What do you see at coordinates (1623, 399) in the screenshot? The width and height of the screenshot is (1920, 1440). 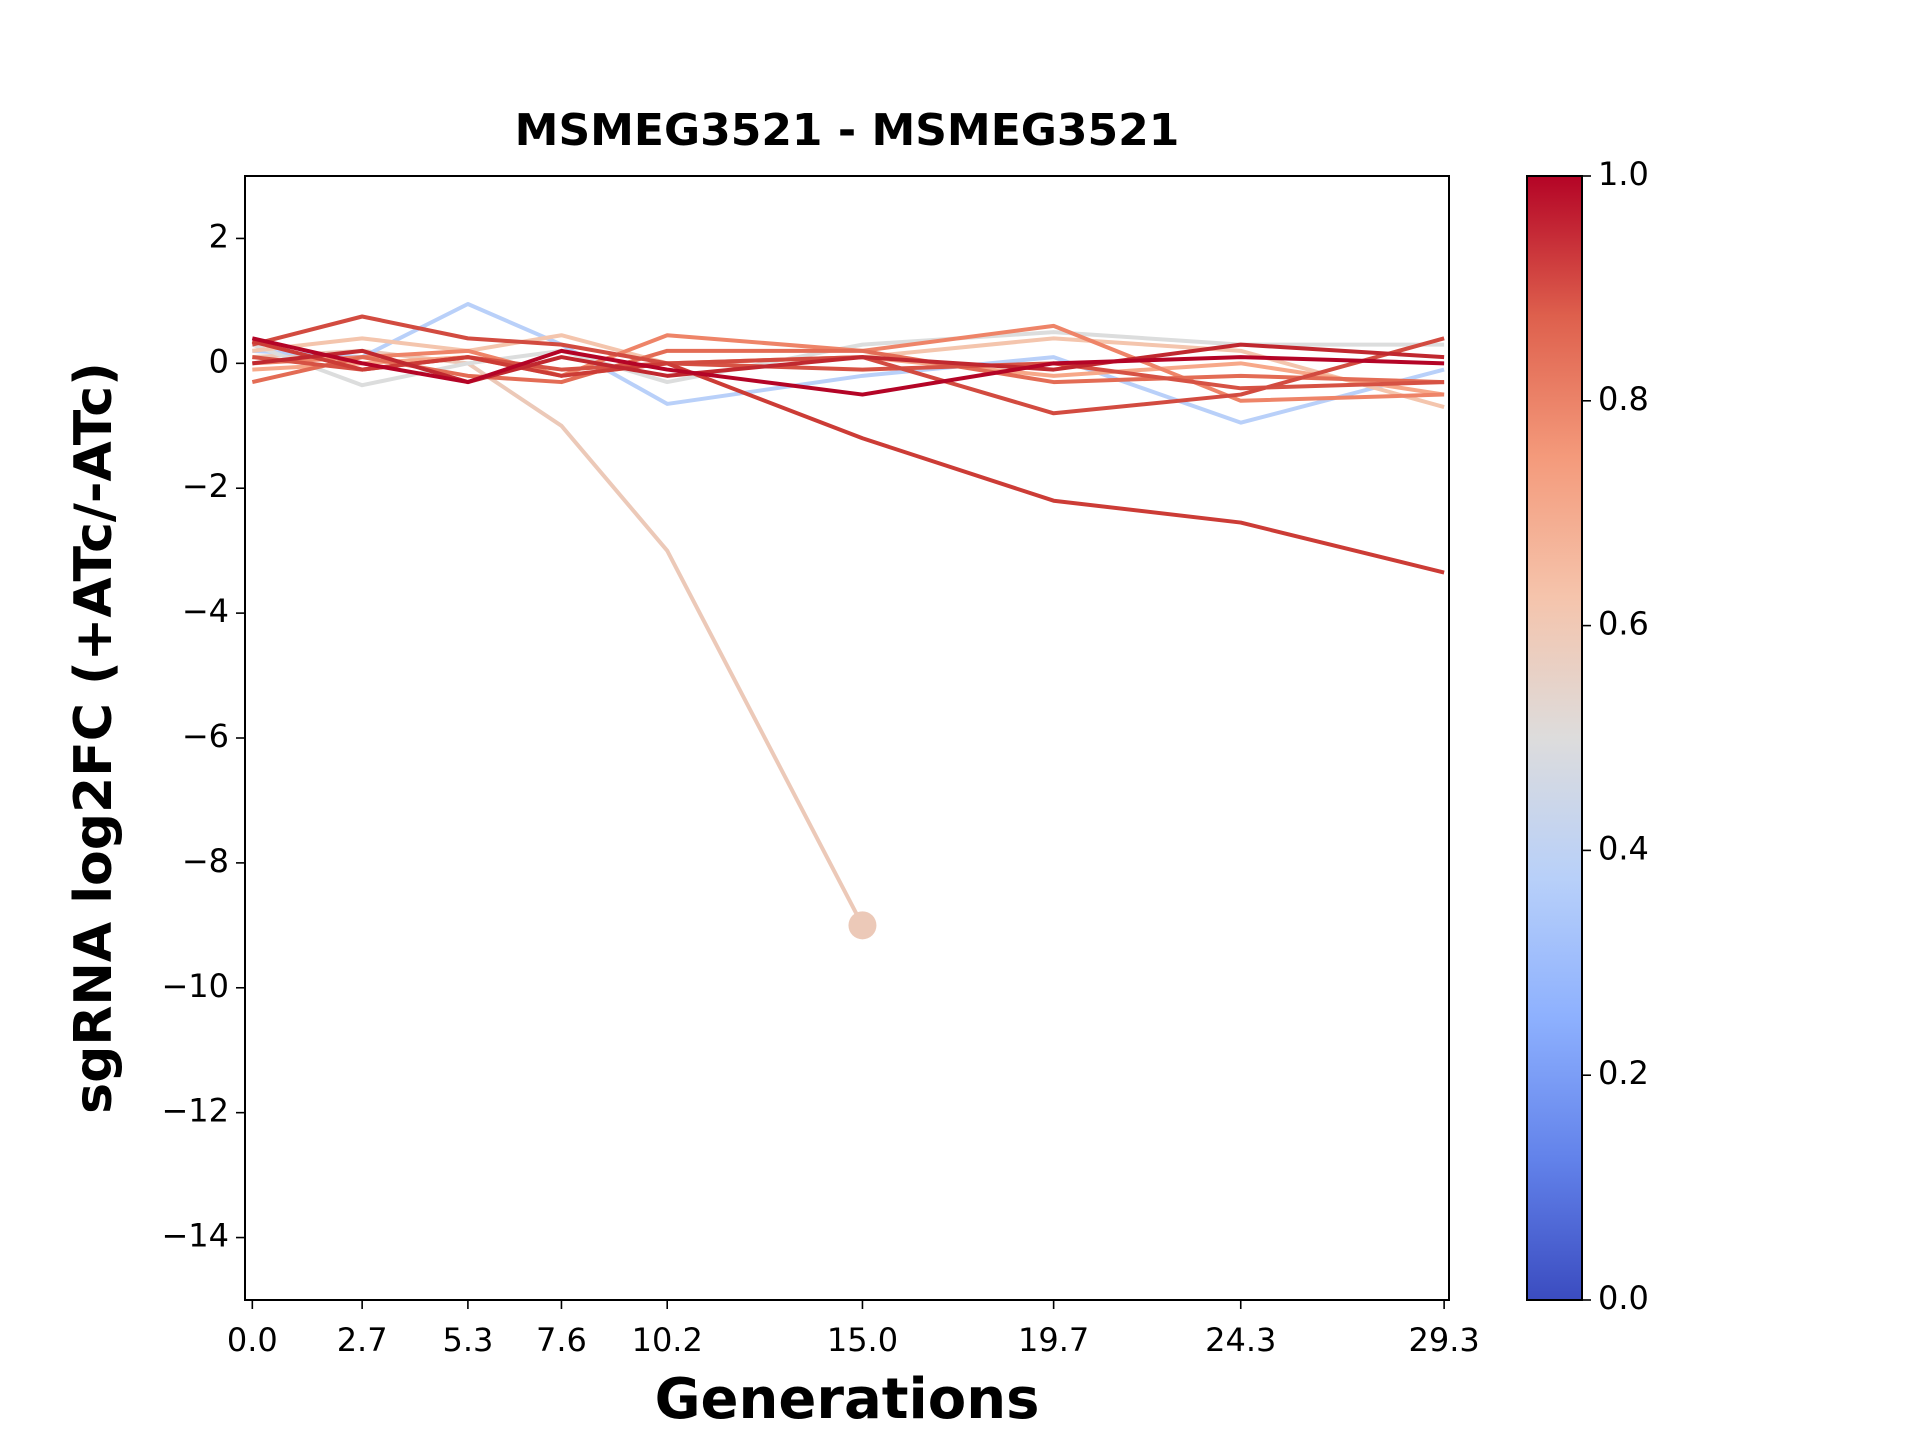 I see `colorbar-tick-label: 0.8` at bounding box center [1623, 399].